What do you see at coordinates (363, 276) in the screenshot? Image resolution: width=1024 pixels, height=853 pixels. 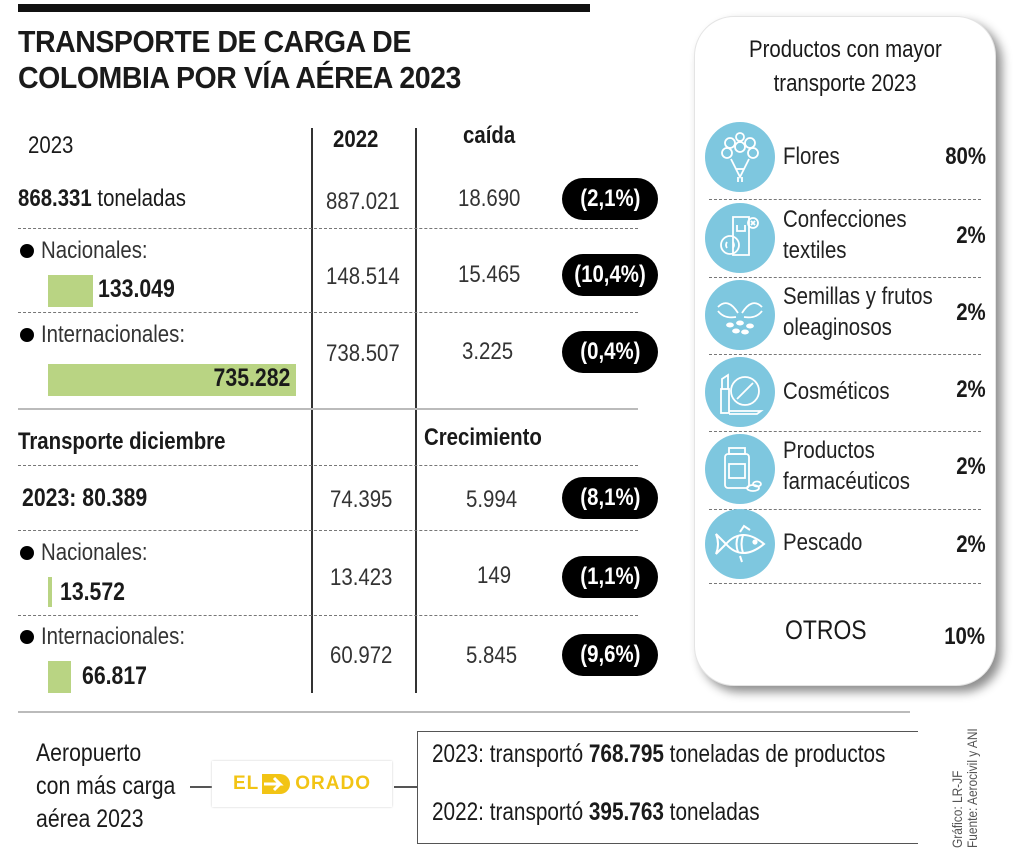 I see `annual-nacionales-2022: 148.514` at bounding box center [363, 276].